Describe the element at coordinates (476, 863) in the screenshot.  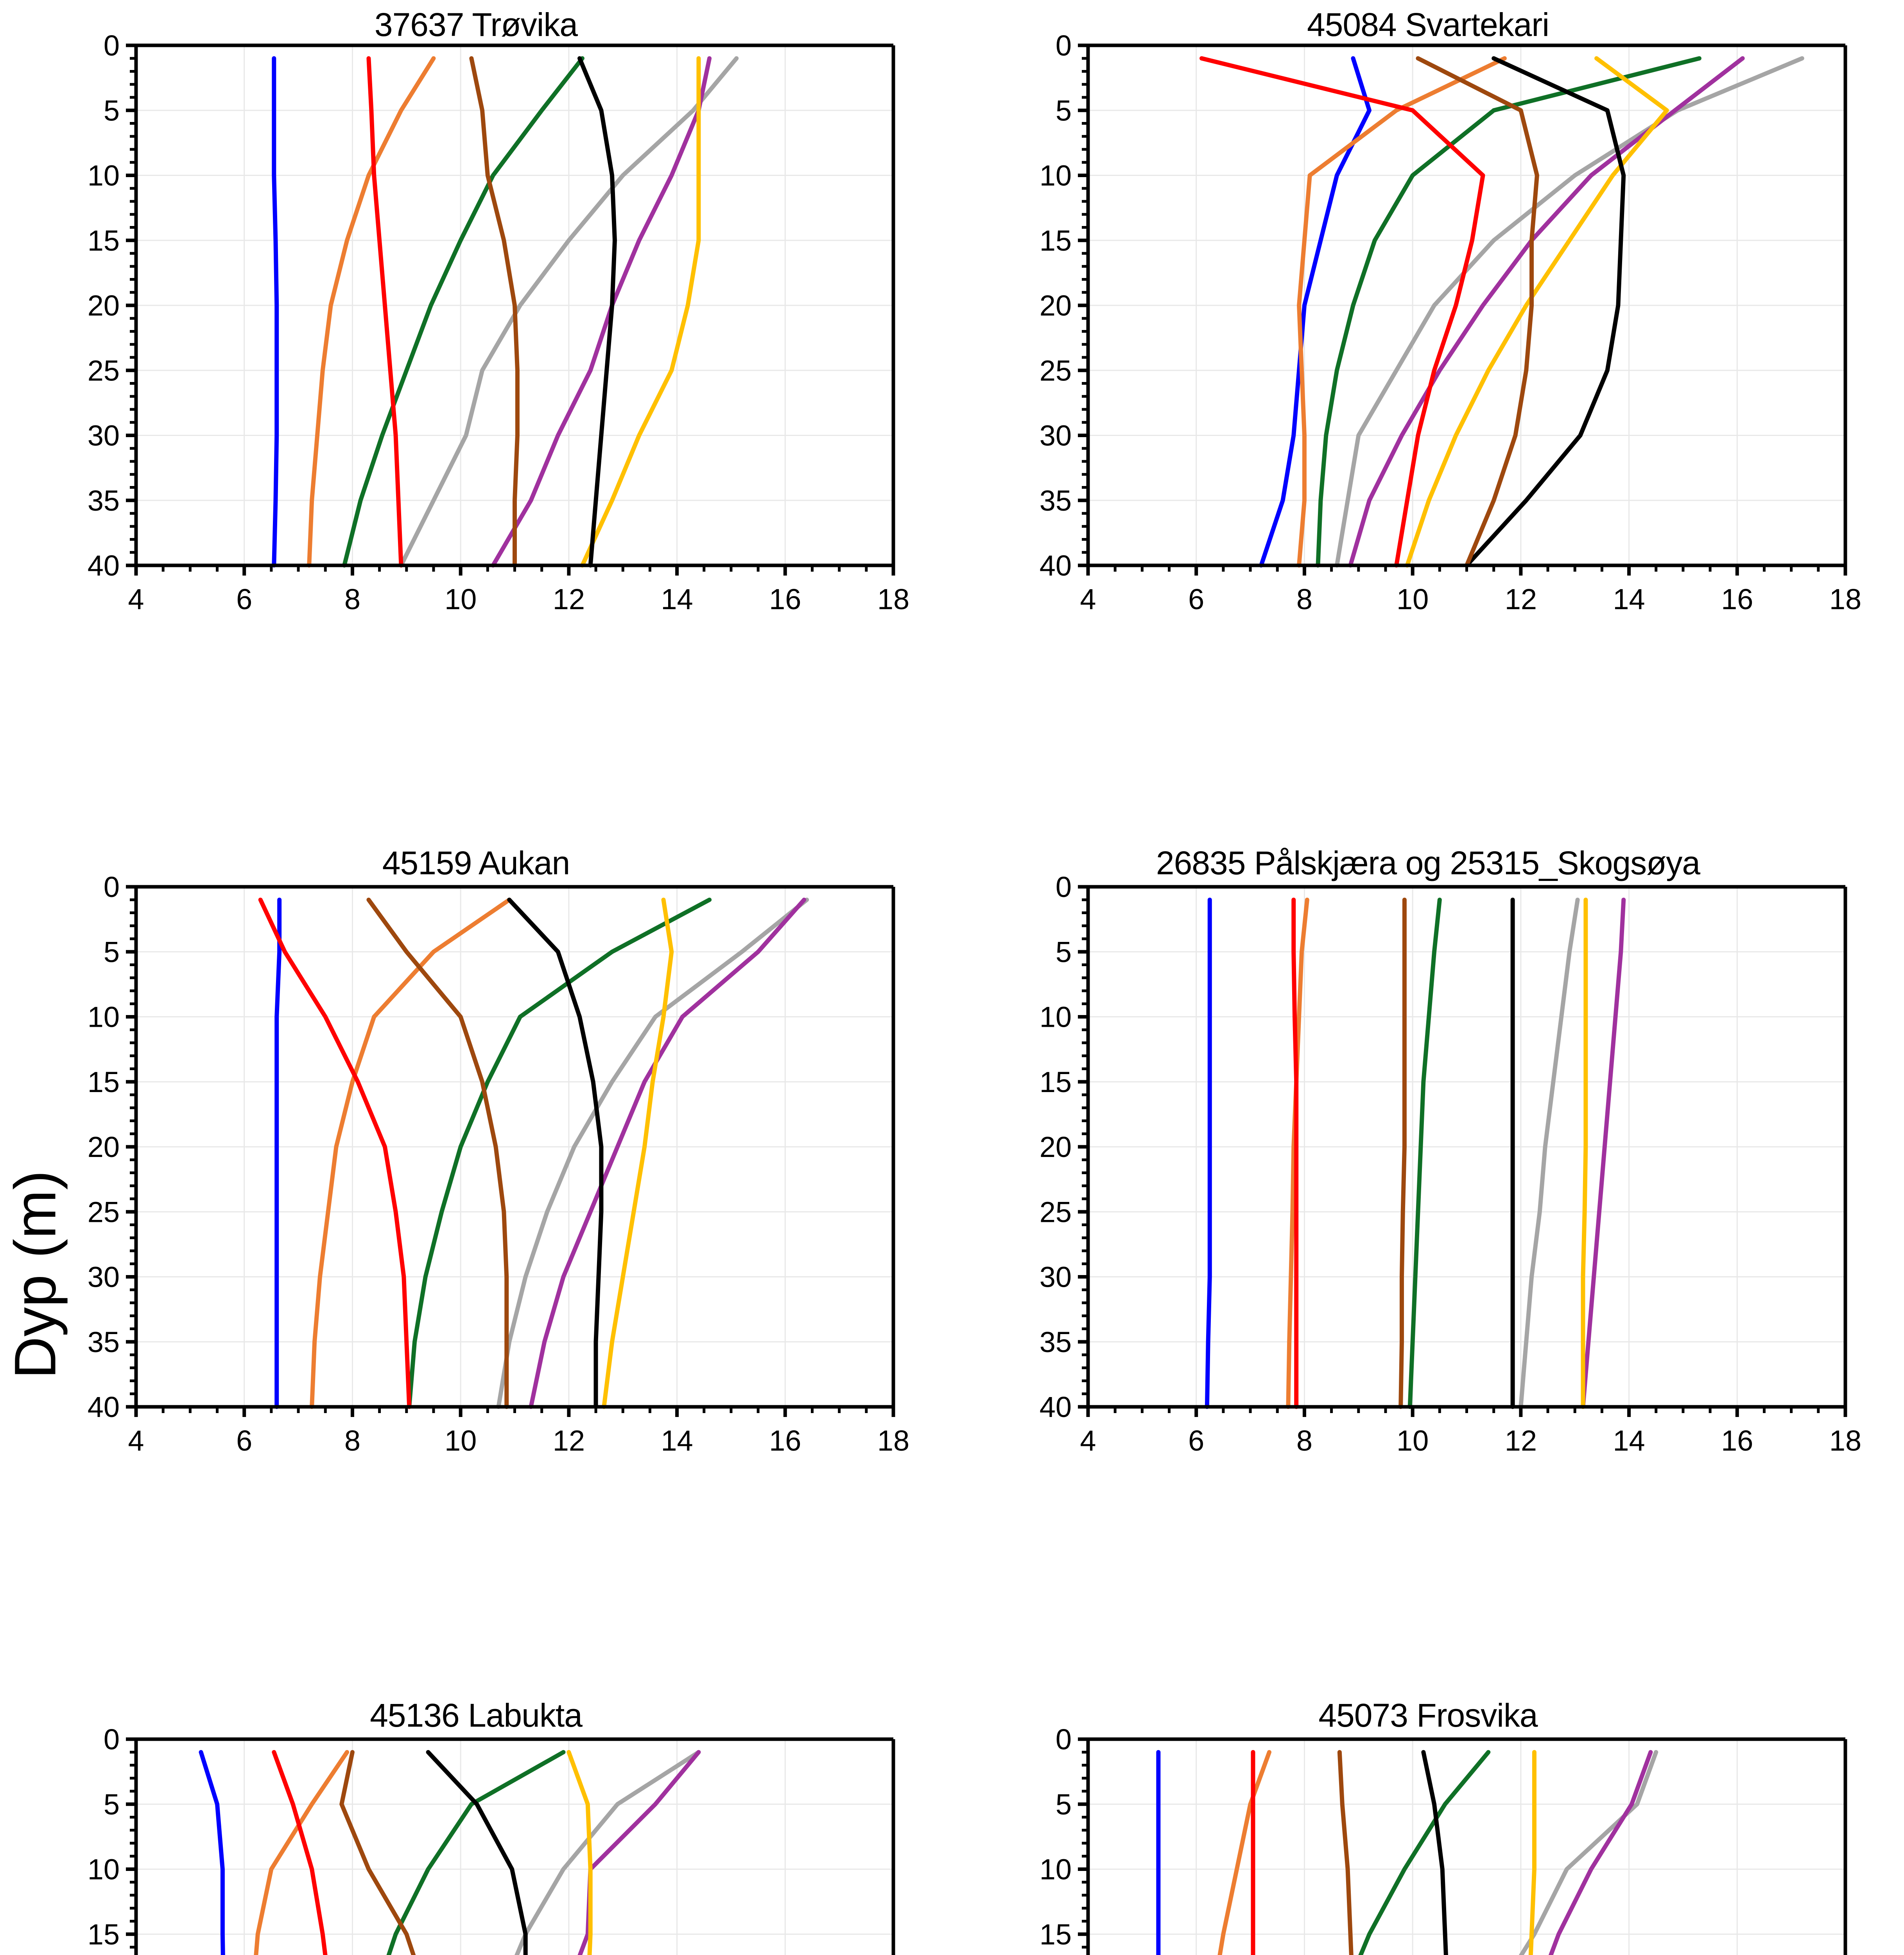
I see `panel-title: 45159 Aukan` at that location.